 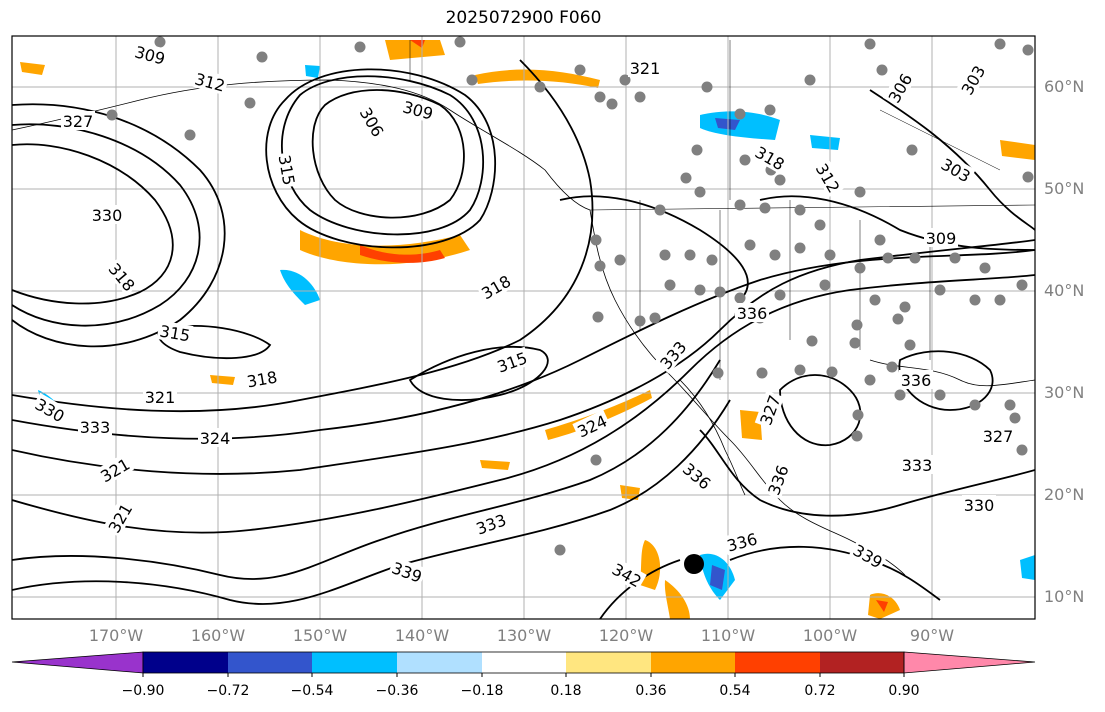 I want to click on colorbar-tick-label: −0.18, so click(x=482, y=691).